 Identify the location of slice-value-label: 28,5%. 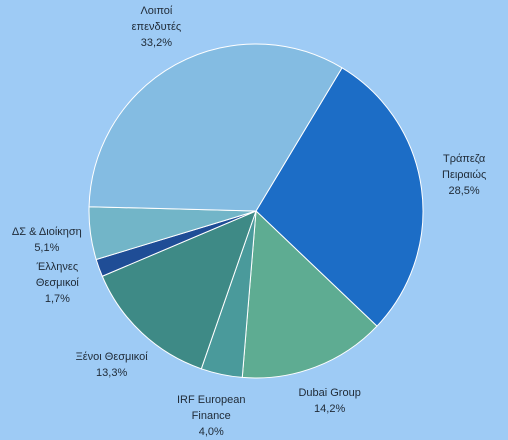
(464, 191).